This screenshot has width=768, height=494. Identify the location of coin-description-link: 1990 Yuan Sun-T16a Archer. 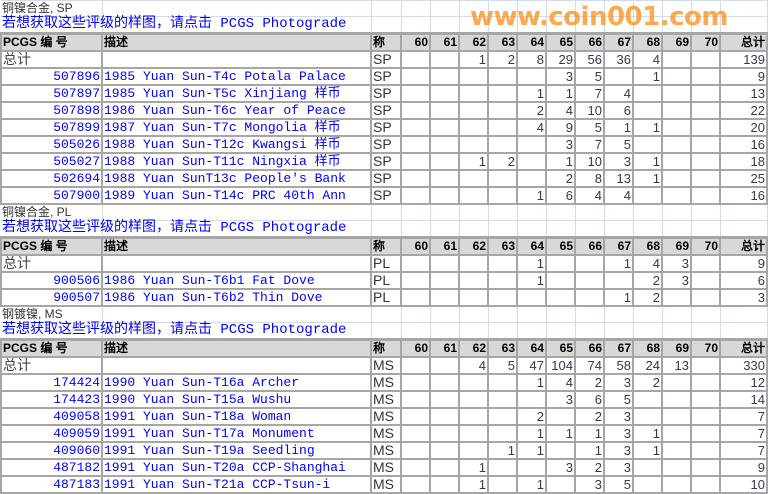
(236, 382).